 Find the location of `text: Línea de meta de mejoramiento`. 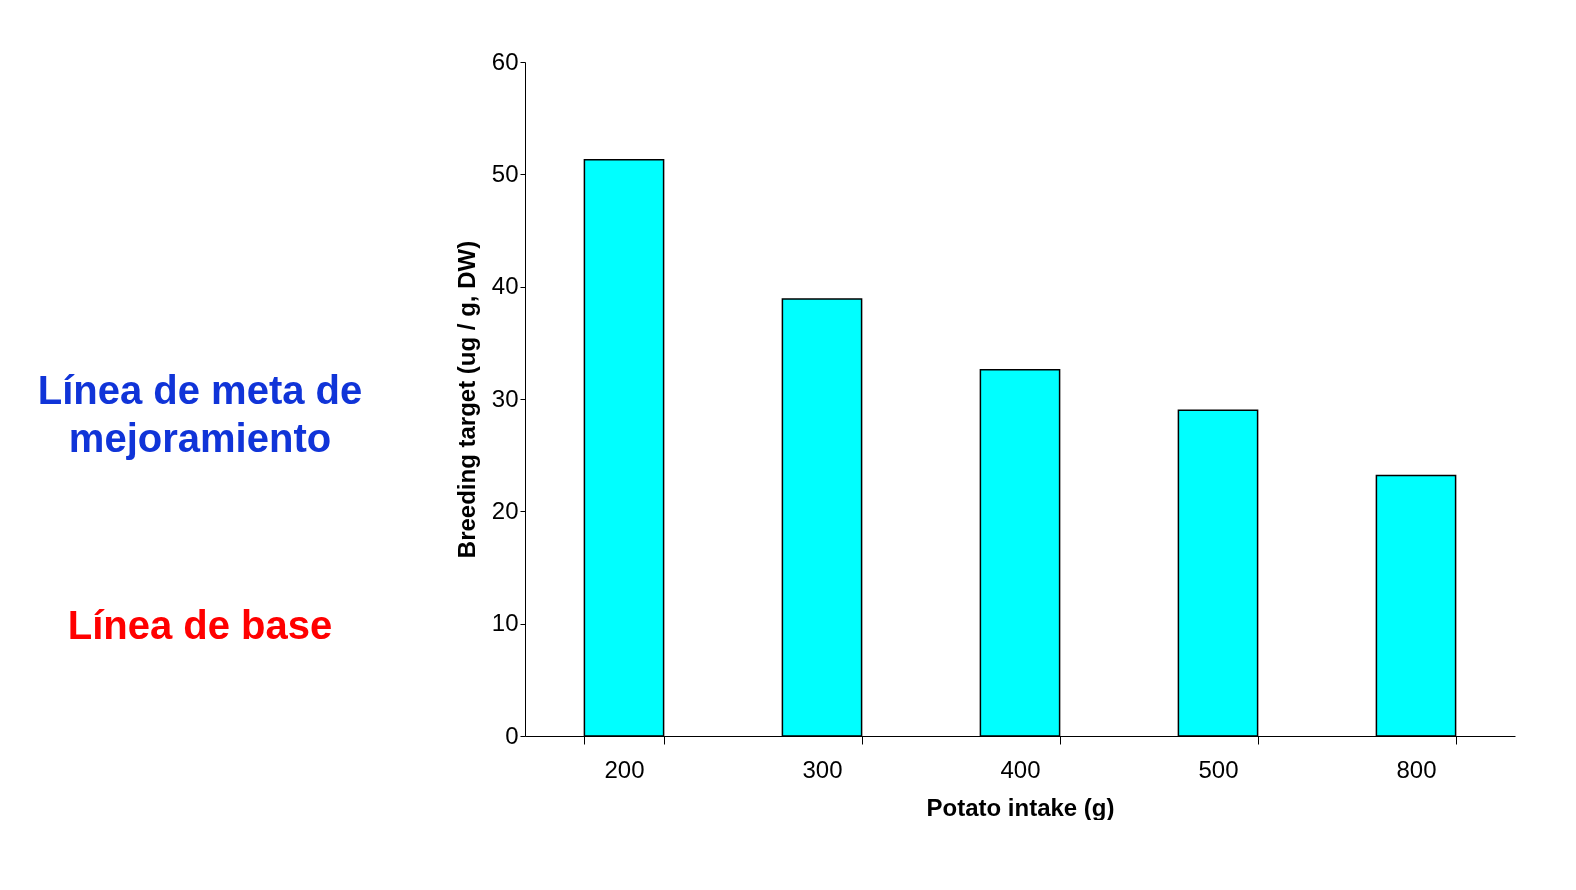

text: Línea de meta de mejoramiento is located at coordinates (200, 414).